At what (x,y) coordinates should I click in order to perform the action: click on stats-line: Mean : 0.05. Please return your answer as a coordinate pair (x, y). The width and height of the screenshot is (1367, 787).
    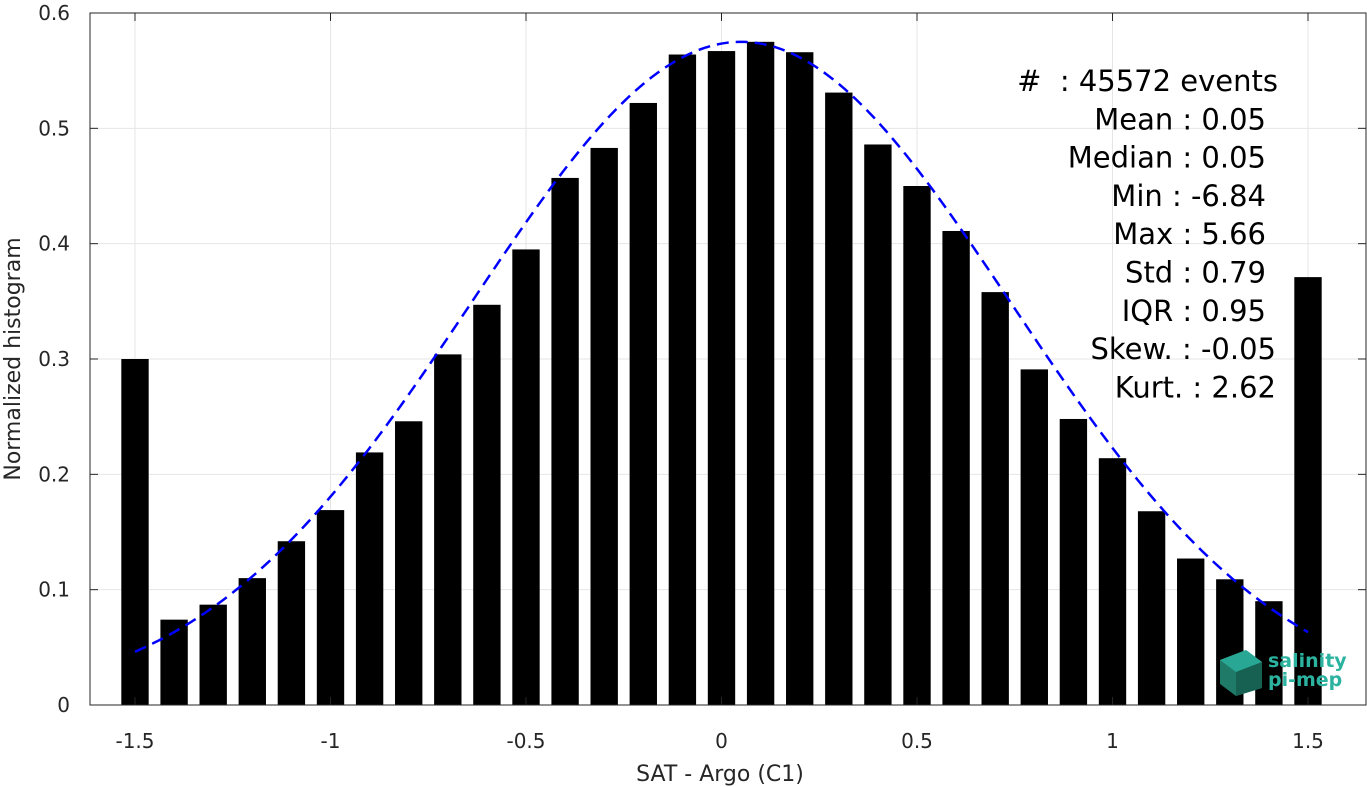
    Looking at the image, I should click on (1180, 119).